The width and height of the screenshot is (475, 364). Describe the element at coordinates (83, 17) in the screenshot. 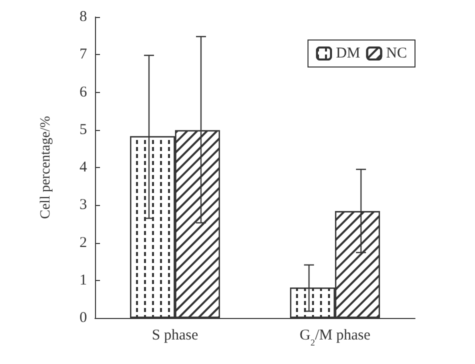

I see `y-tick-label: 8` at that location.